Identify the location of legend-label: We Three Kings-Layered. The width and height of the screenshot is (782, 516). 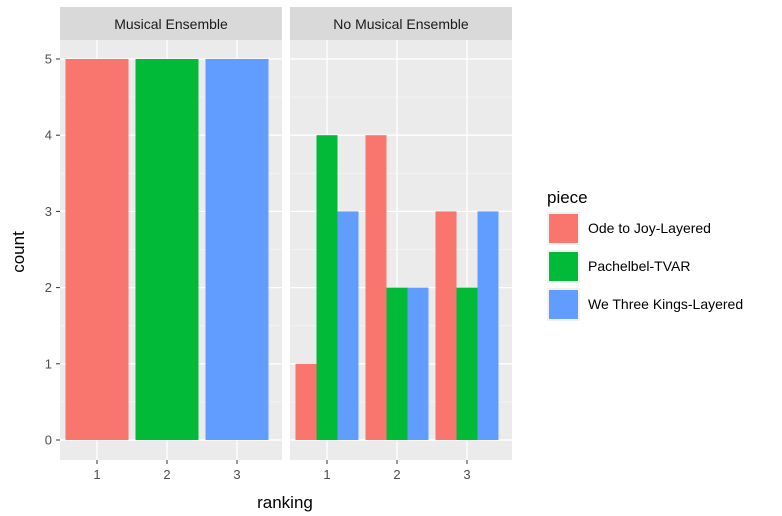
(665, 304).